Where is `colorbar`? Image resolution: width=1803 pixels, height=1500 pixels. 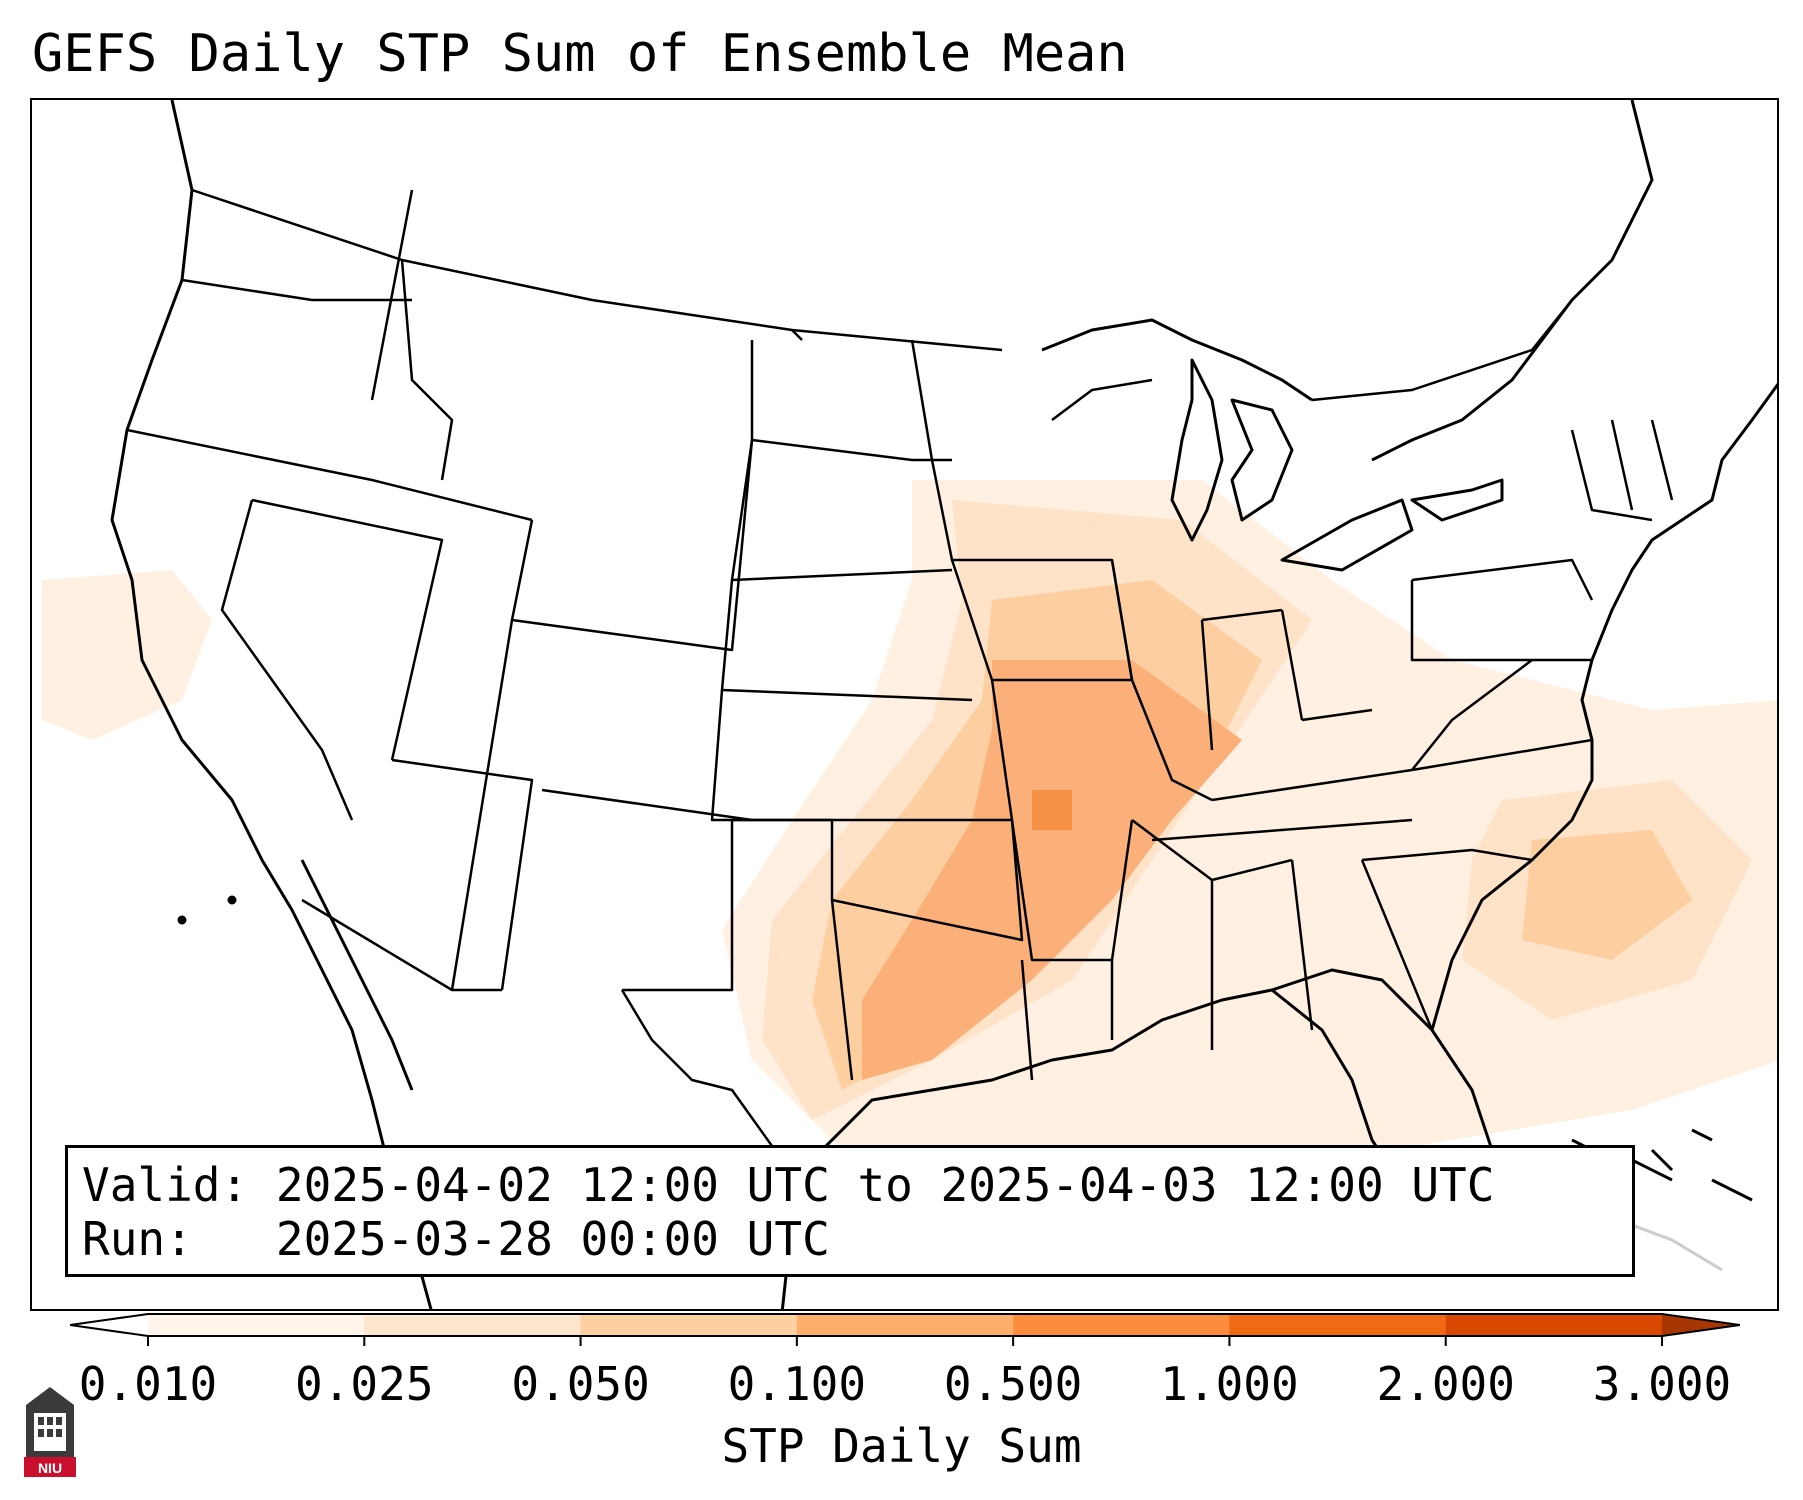 colorbar is located at coordinates (905, 1329).